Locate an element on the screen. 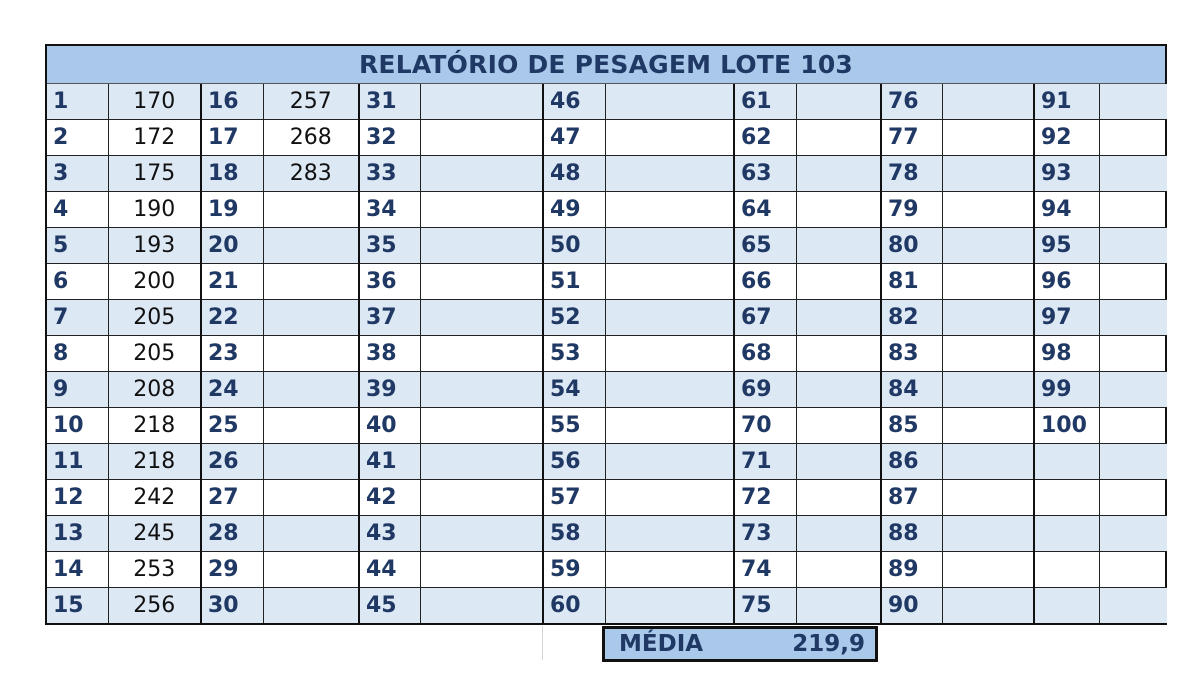  animal-number-cell: 67 is located at coordinates (765, 317).